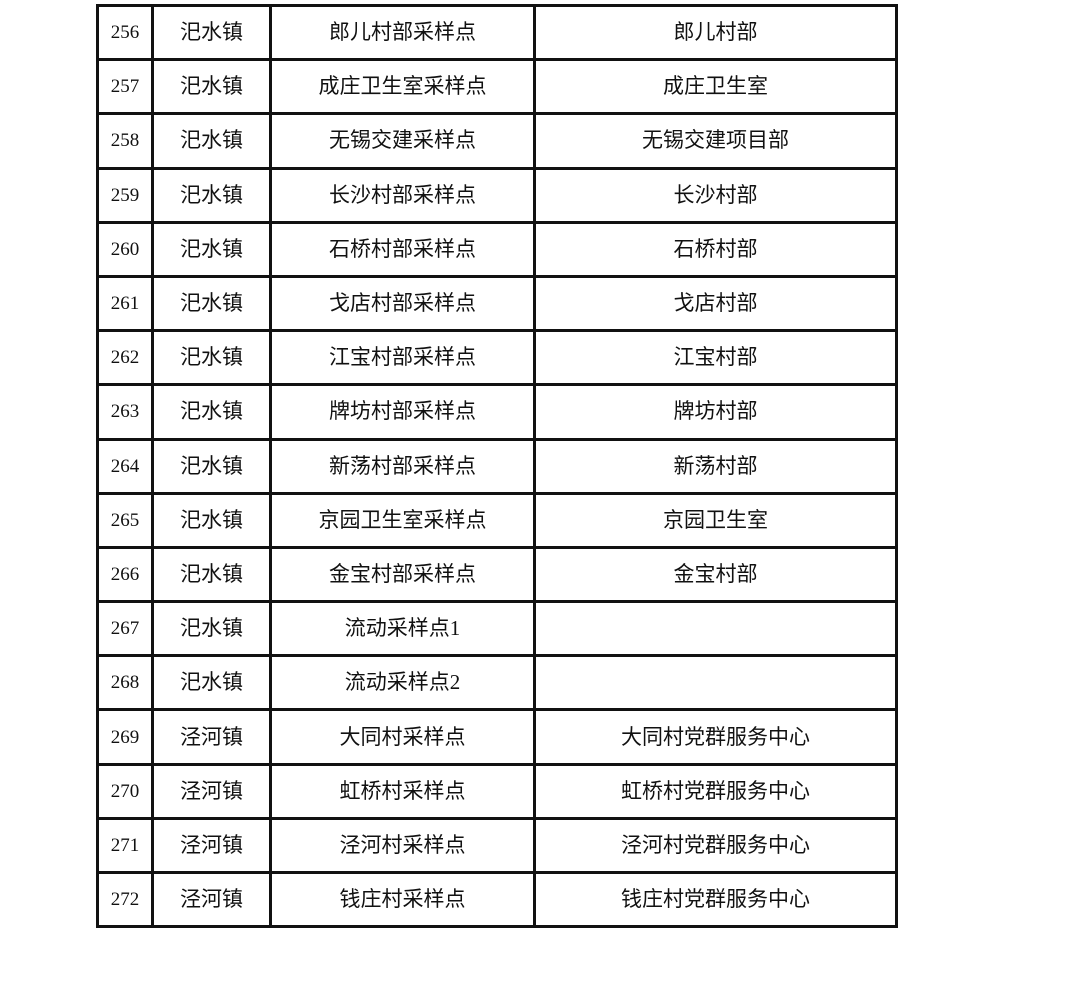  Describe the element at coordinates (402, 683) in the screenshot. I see `sampling-site-cell: 流动采样点2` at that location.